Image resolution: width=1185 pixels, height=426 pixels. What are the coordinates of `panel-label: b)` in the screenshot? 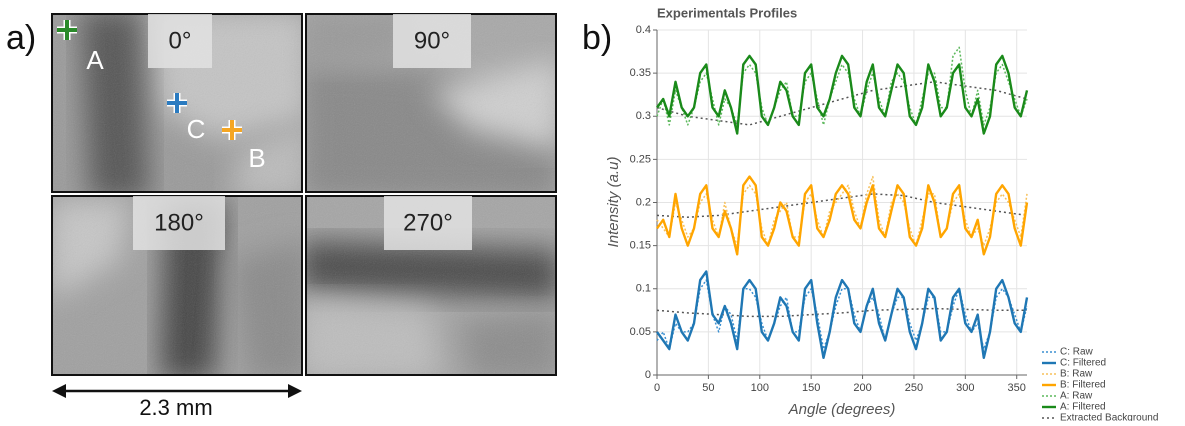 It's located at (597, 38).